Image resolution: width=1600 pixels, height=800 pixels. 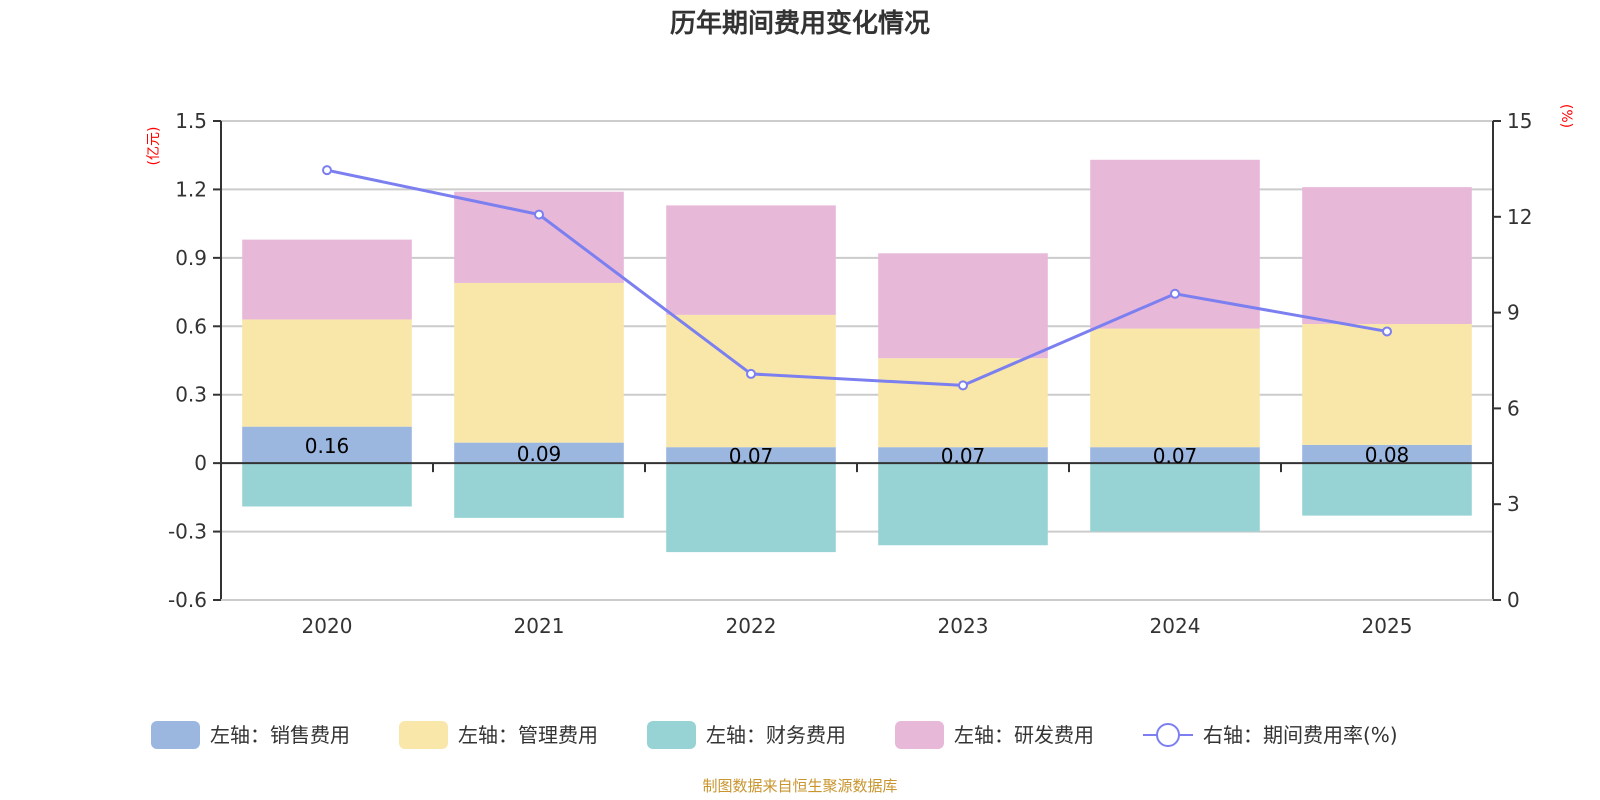 What do you see at coordinates (1519, 217) in the screenshot?
I see `right-axis-tick-label: 12` at bounding box center [1519, 217].